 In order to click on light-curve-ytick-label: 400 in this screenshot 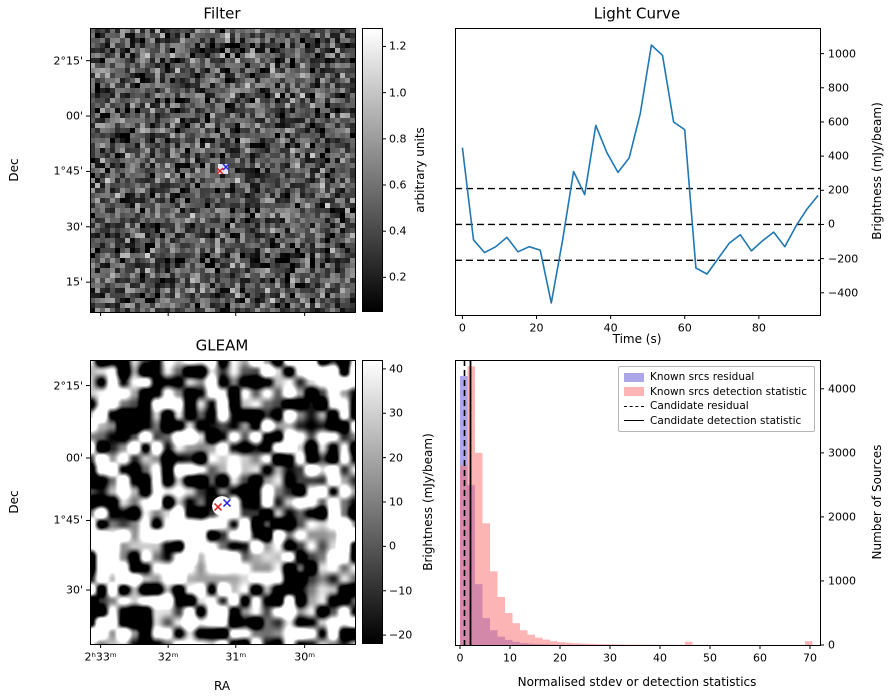, I will do `click(838, 156)`.